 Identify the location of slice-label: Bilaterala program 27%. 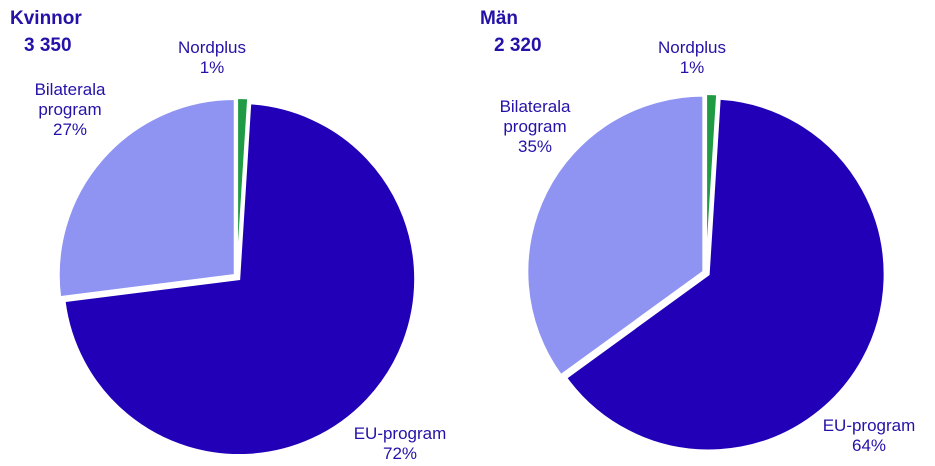
(70, 110).